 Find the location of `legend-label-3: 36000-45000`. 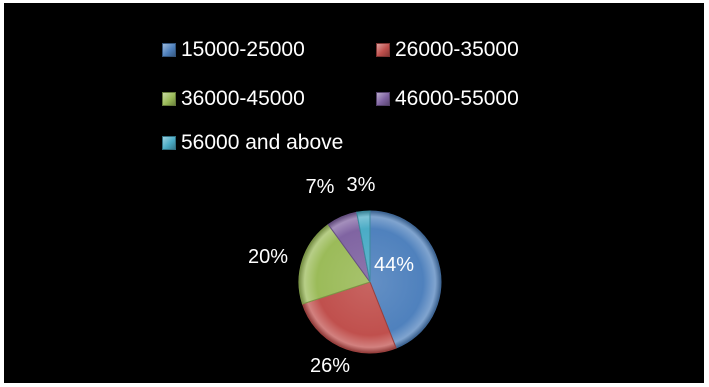

legend-label-3: 36000-45000 is located at coordinates (243, 98).